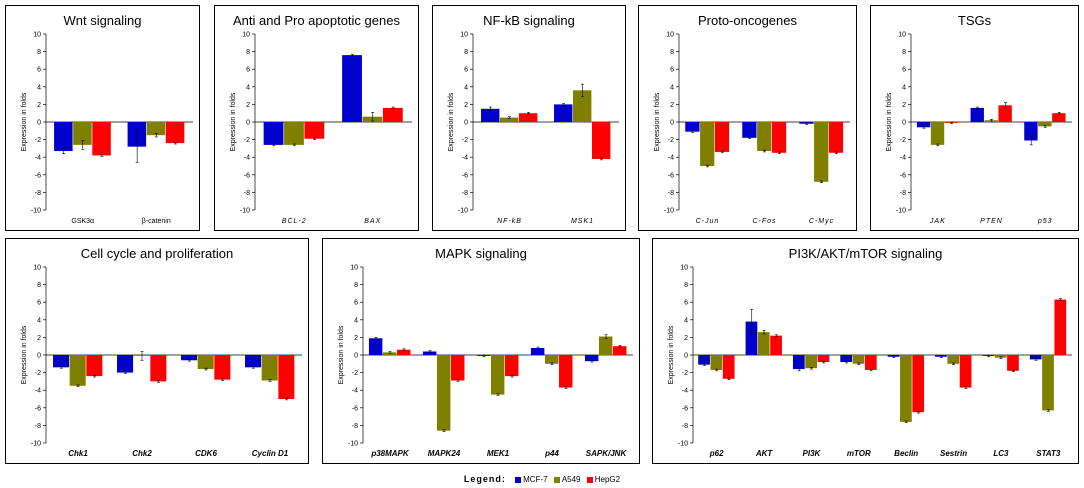 This screenshot has width=1084, height=488. What do you see at coordinates (270, 453) in the screenshot?
I see `x-tick-label: Cyclin D1` at bounding box center [270, 453].